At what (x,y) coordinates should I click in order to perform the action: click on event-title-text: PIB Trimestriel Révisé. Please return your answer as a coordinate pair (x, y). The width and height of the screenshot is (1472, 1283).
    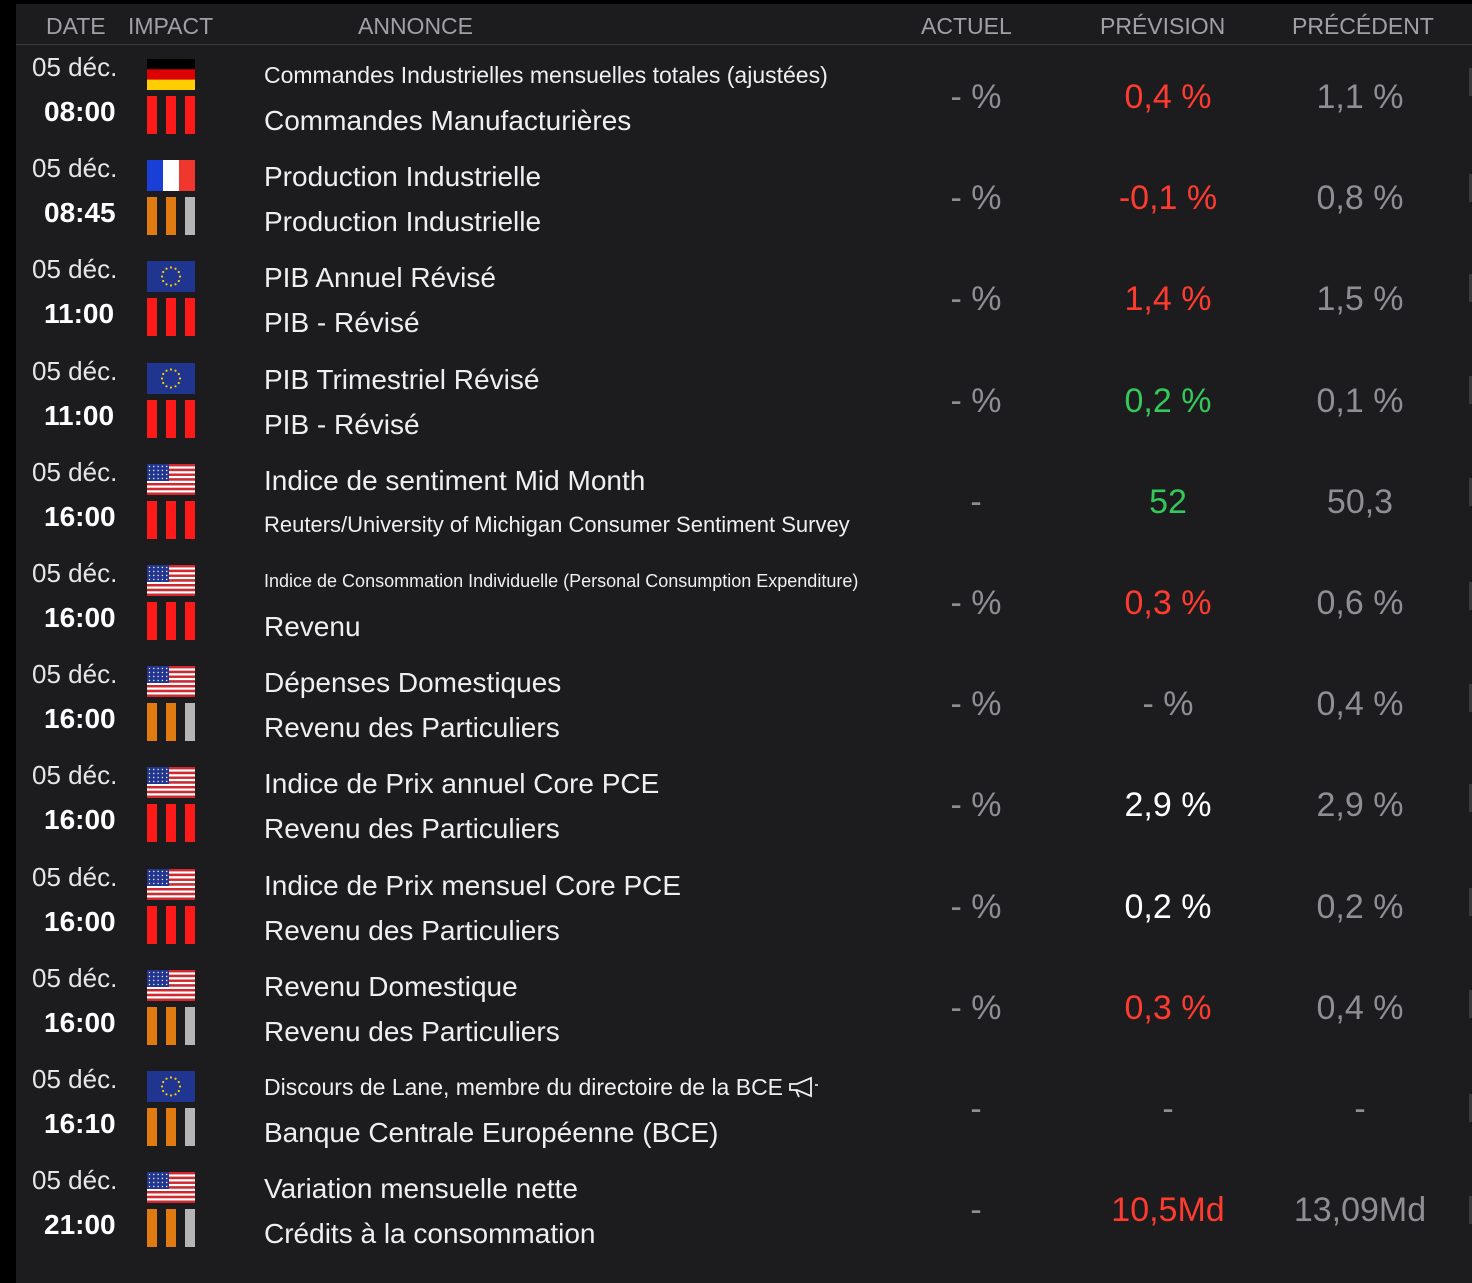
    Looking at the image, I should click on (402, 379).